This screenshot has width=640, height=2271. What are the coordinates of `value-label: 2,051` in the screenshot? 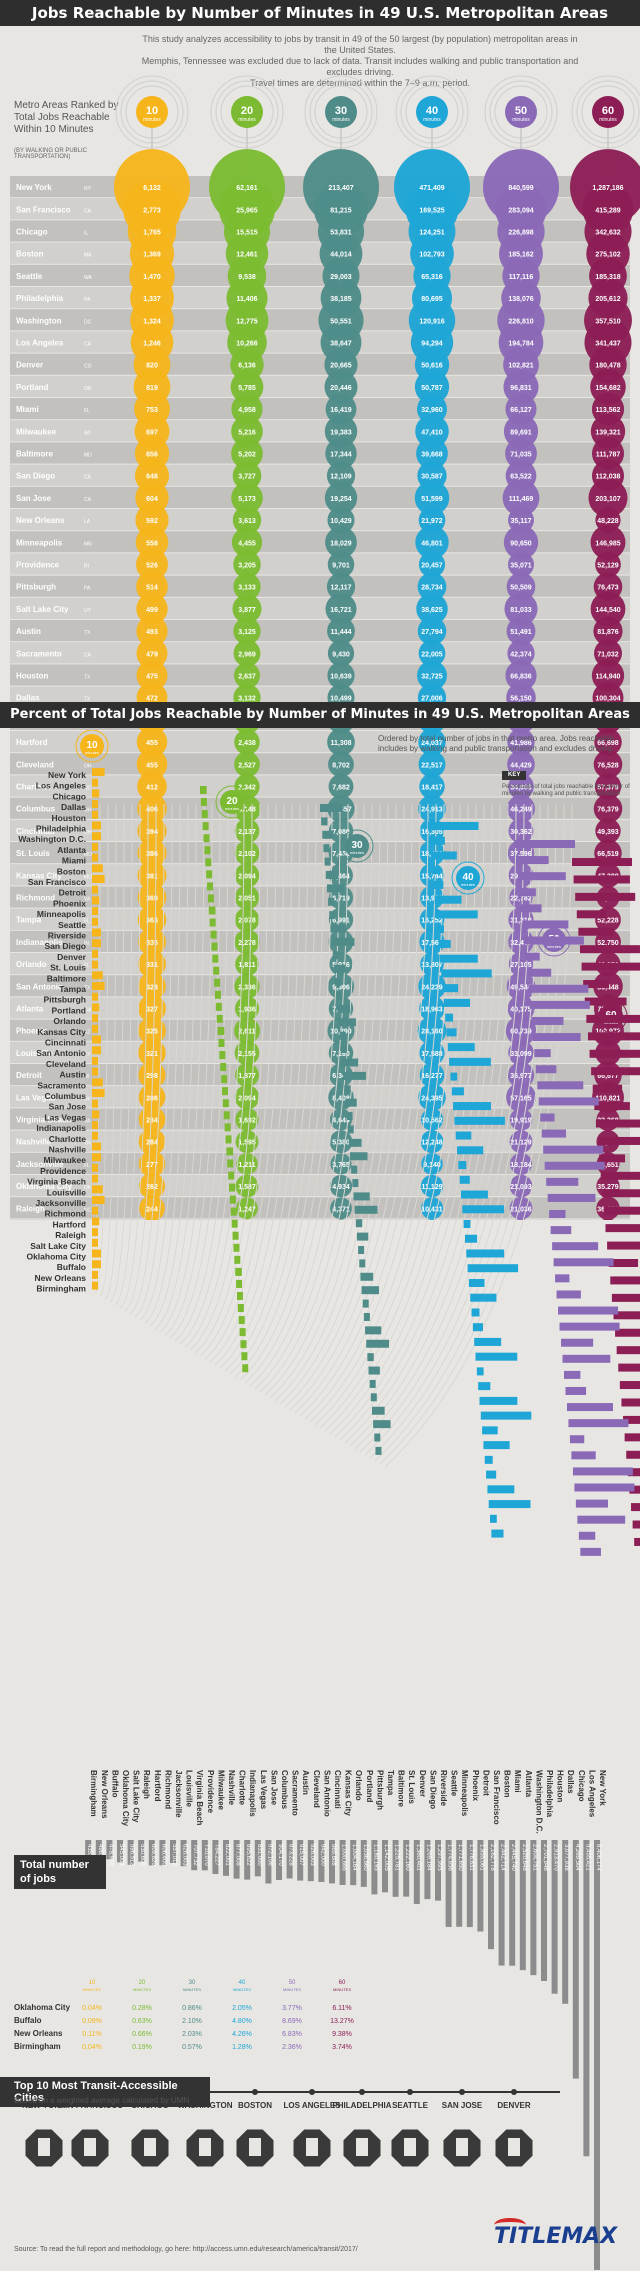 It's located at (247, 899).